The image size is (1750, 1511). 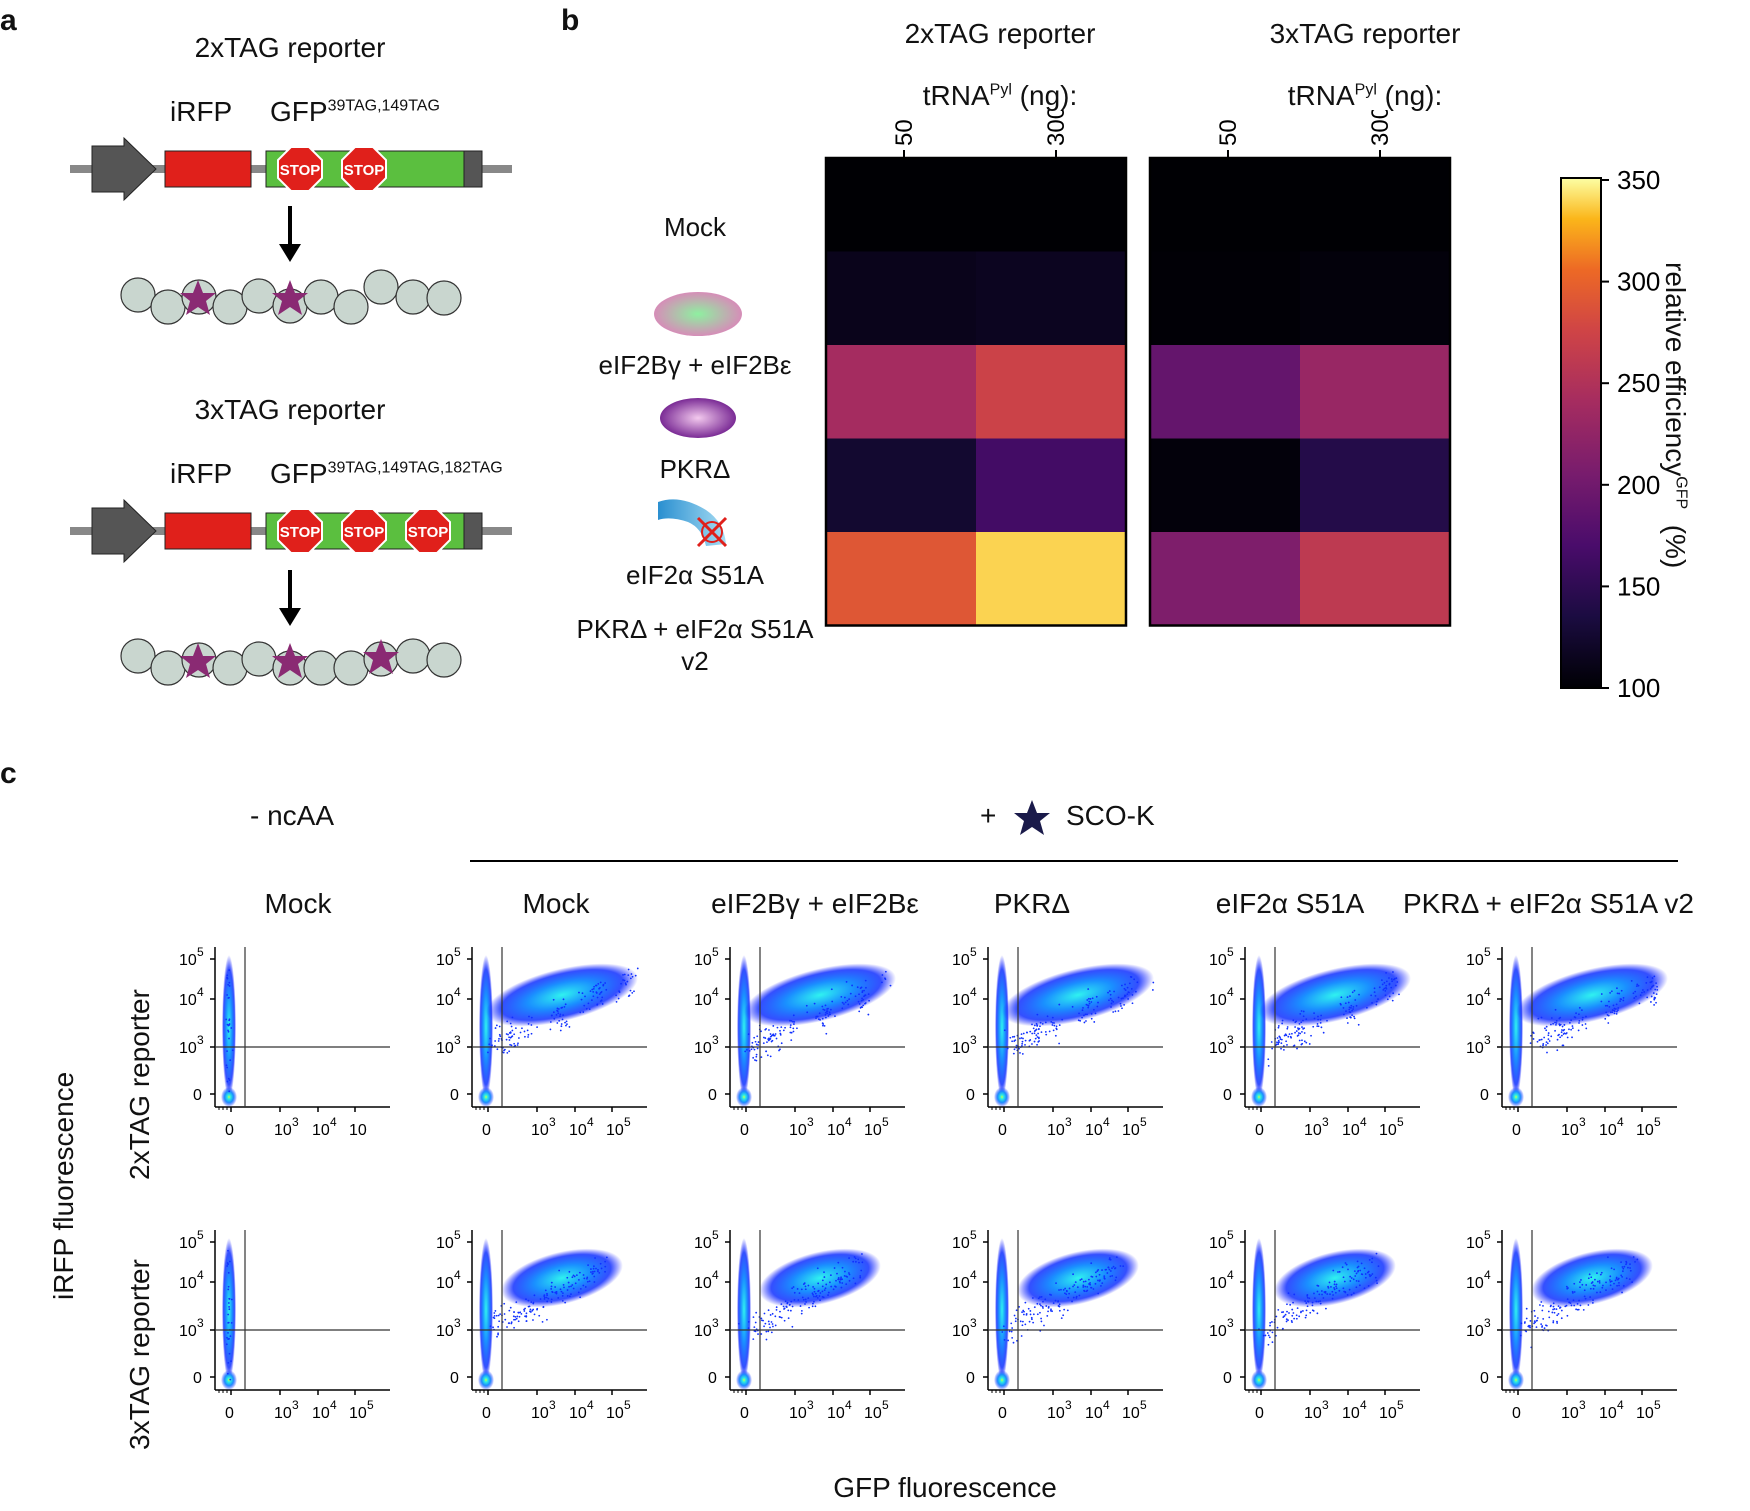 What do you see at coordinates (291, 531) in the screenshot?
I see `reporter3-construct: STOP STOP STOP` at bounding box center [291, 531].